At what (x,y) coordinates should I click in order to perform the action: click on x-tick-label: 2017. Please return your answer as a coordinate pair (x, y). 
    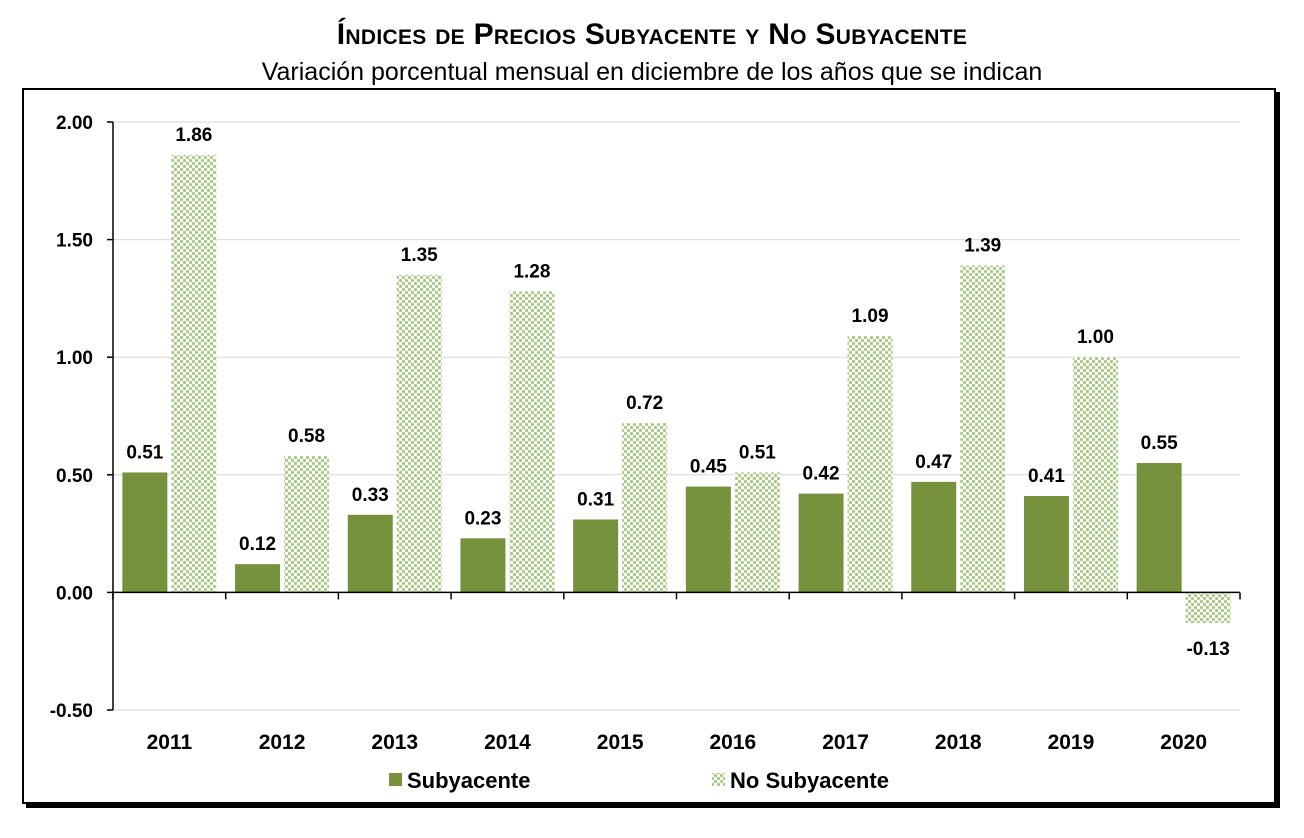
    Looking at the image, I should click on (845, 742).